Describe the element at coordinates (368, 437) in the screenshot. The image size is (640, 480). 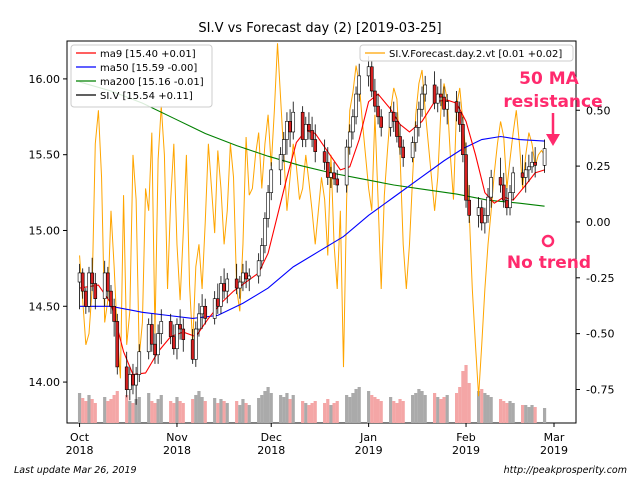
I see `x-tick-label-month: Jan` at that location.